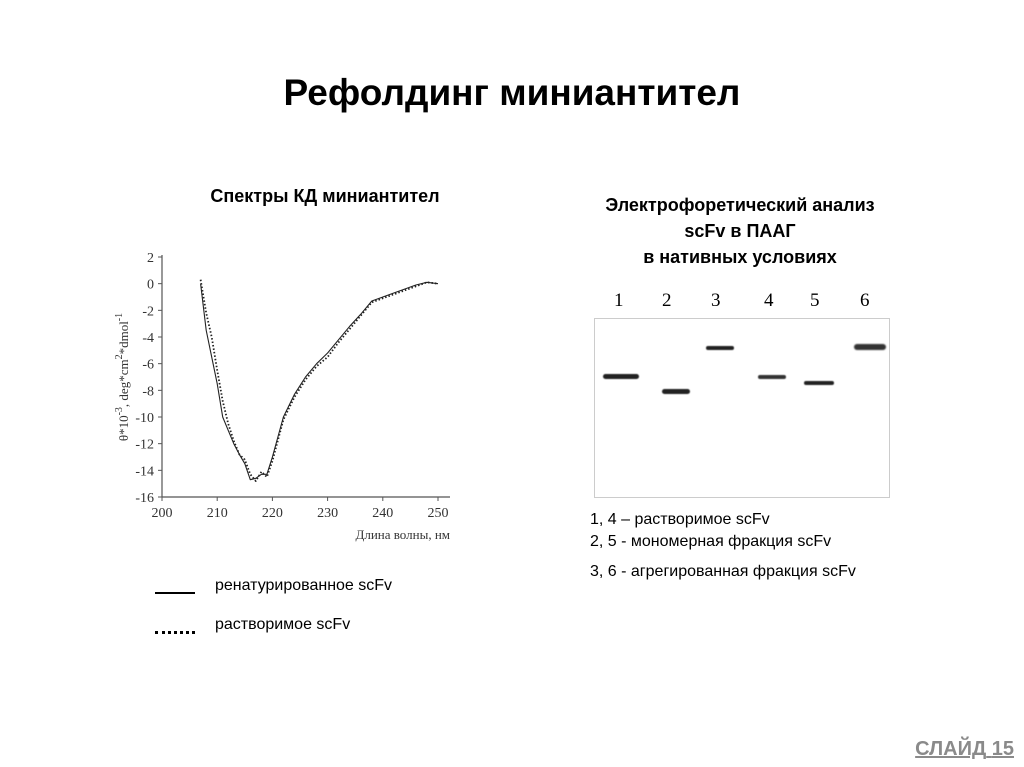 The width and height of the screenshot is (1024, 767). Describe the element at coordinates (148, 338) in the screenshot. I see `y-tick-label: -4` at that location.